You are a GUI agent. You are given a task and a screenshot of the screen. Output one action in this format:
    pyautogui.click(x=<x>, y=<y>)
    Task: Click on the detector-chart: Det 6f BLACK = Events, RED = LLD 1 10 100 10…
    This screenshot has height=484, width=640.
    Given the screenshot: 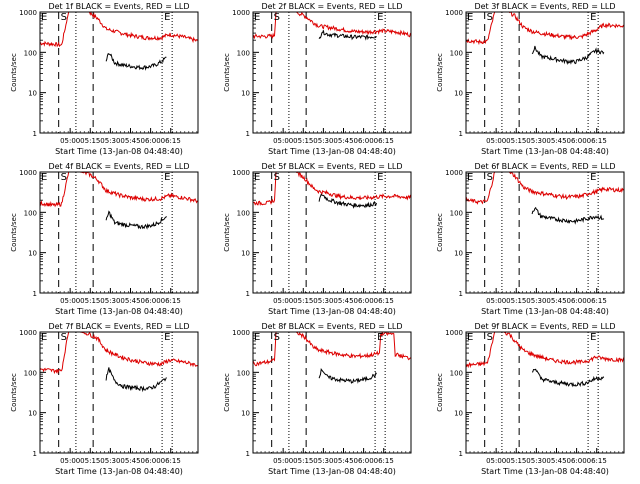 What is the action you would take?
    pyautogui.click(x=530, y=239)
    